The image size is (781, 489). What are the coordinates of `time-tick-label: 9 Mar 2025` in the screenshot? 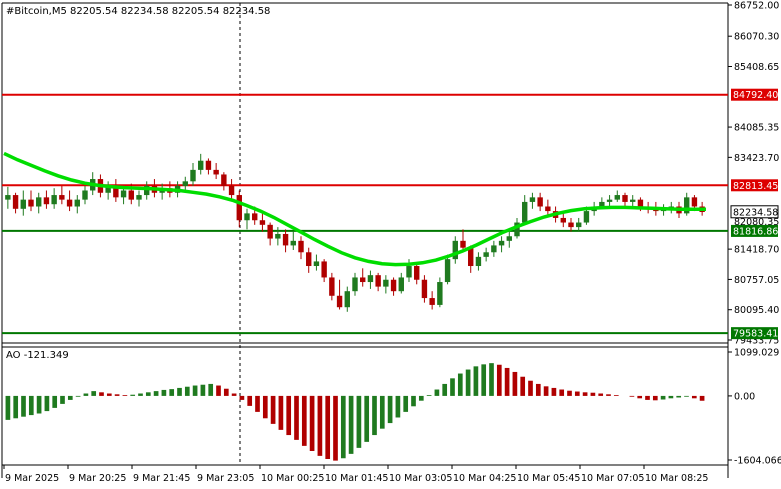 It's located at (32, 478).